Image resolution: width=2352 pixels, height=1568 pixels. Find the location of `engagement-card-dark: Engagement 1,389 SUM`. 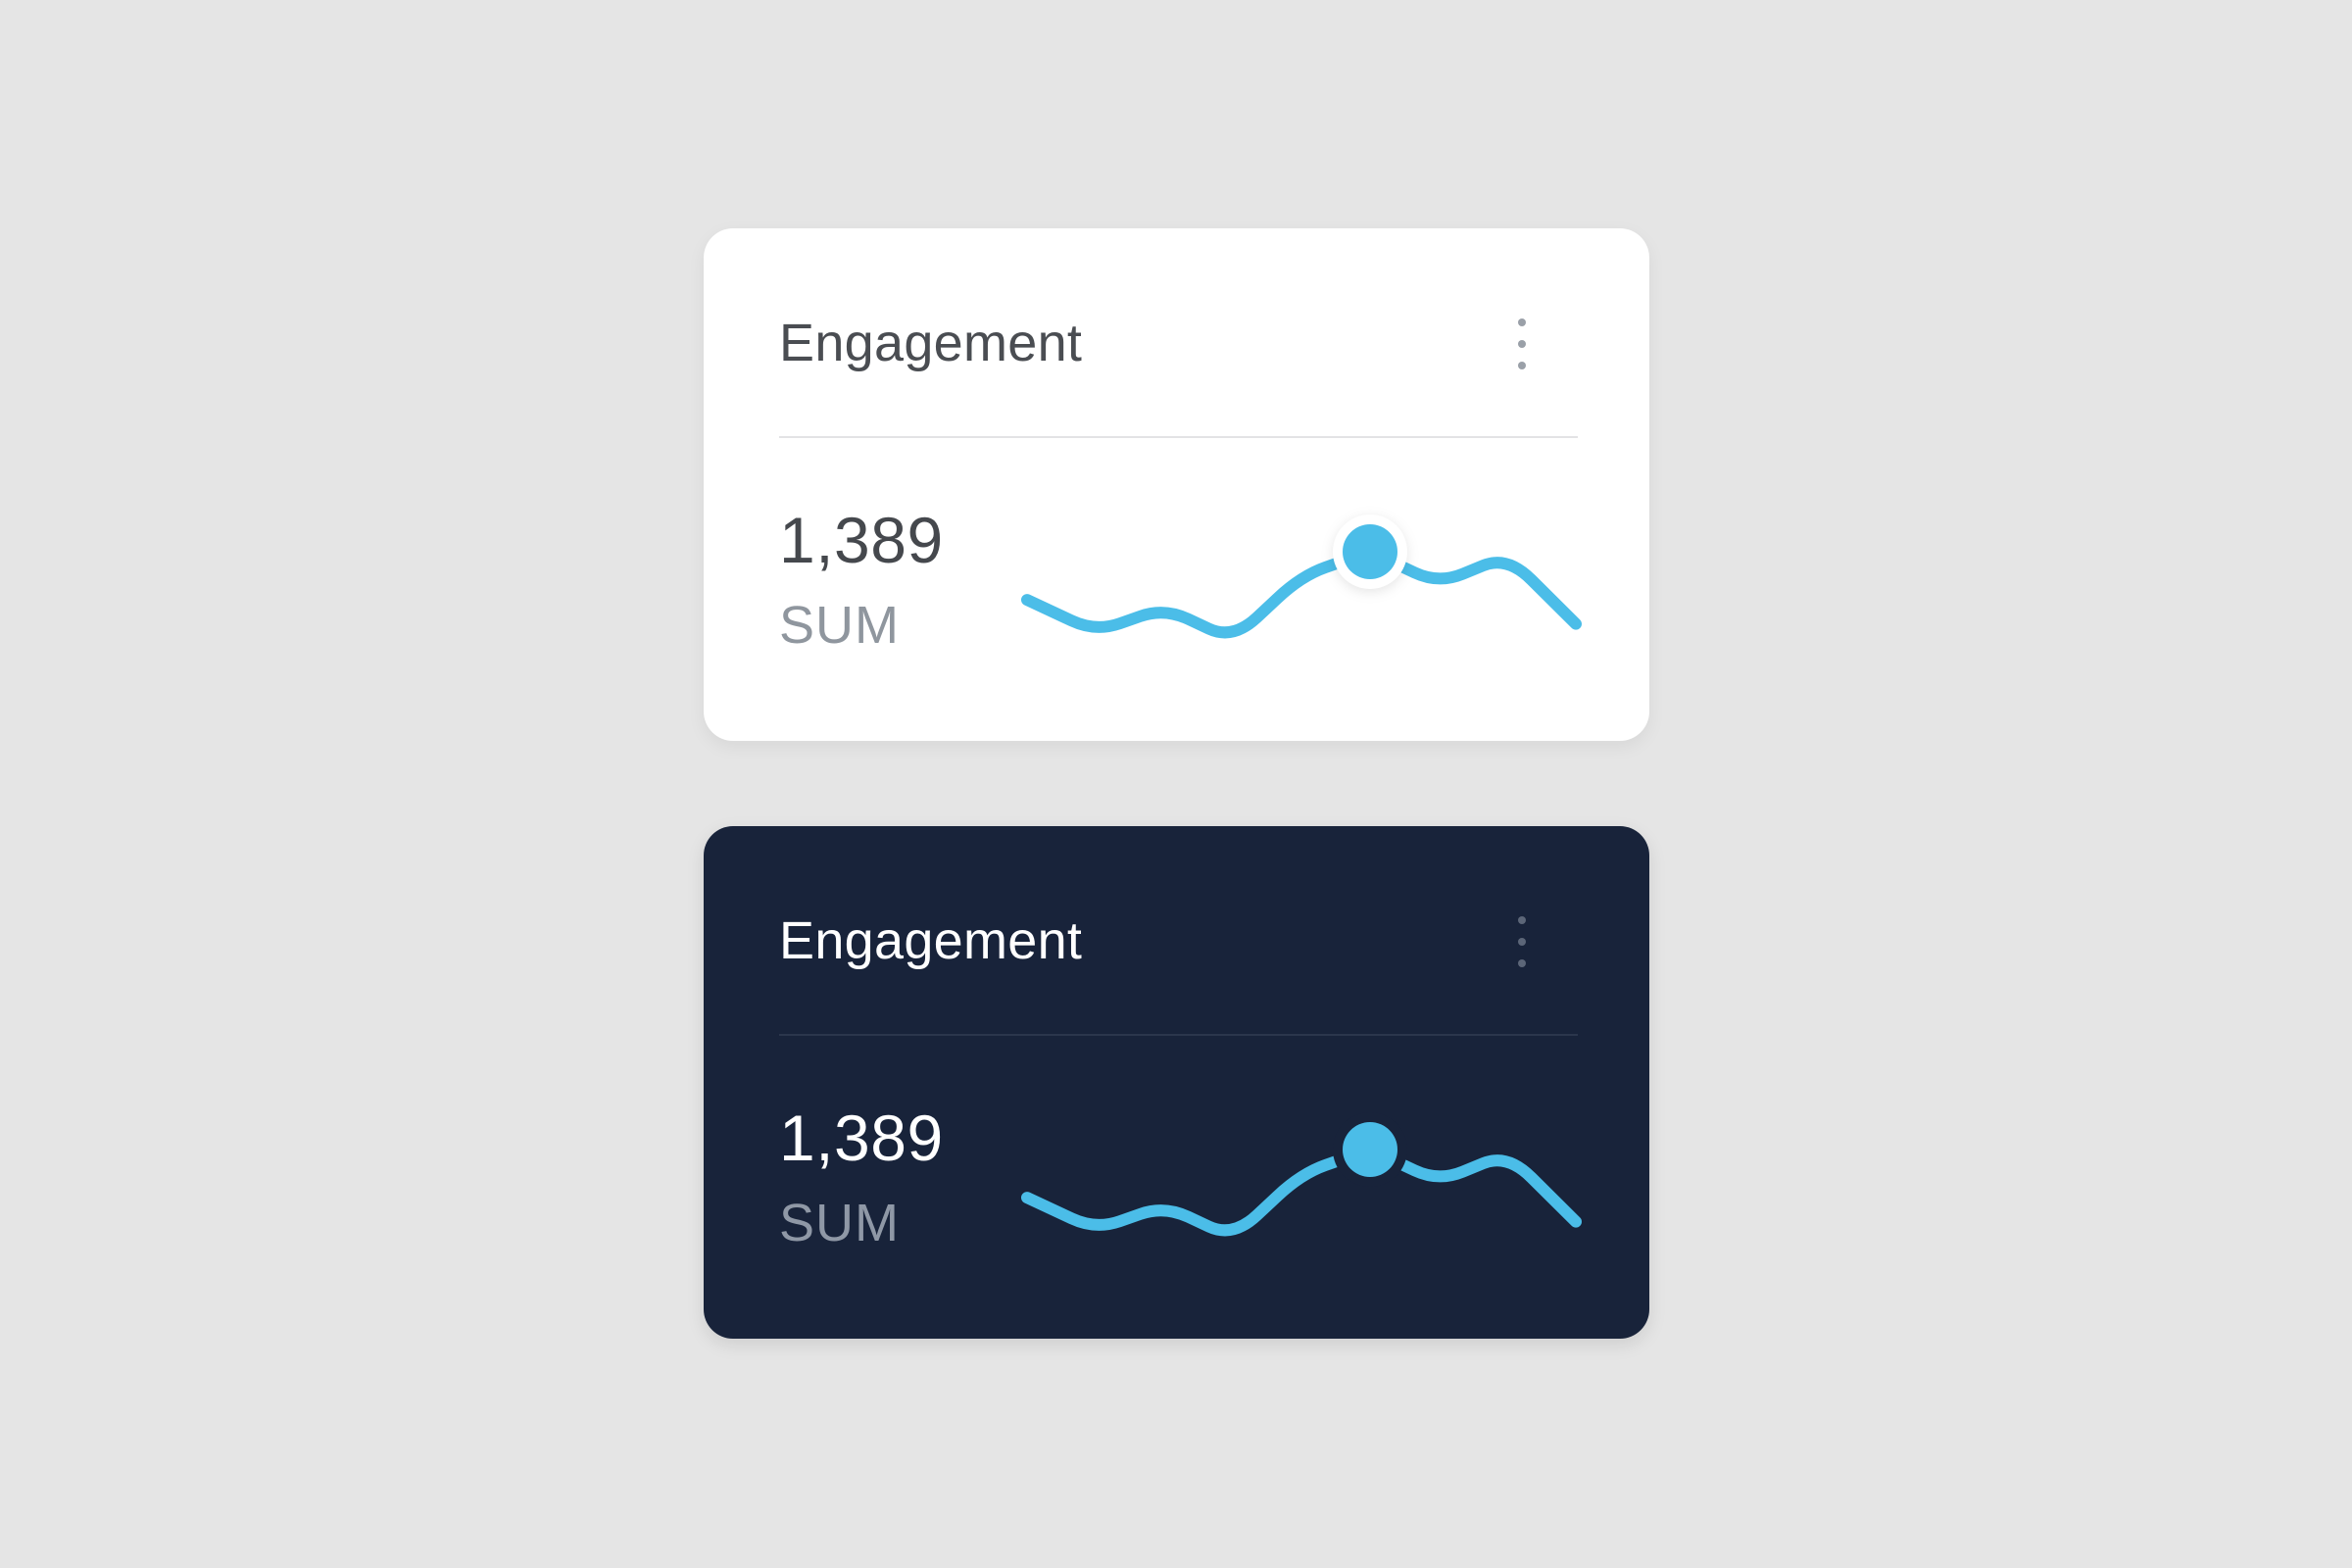

engagement-card-dark: Engagement 1,389 SUM is located at coordinates (1176, 1082).